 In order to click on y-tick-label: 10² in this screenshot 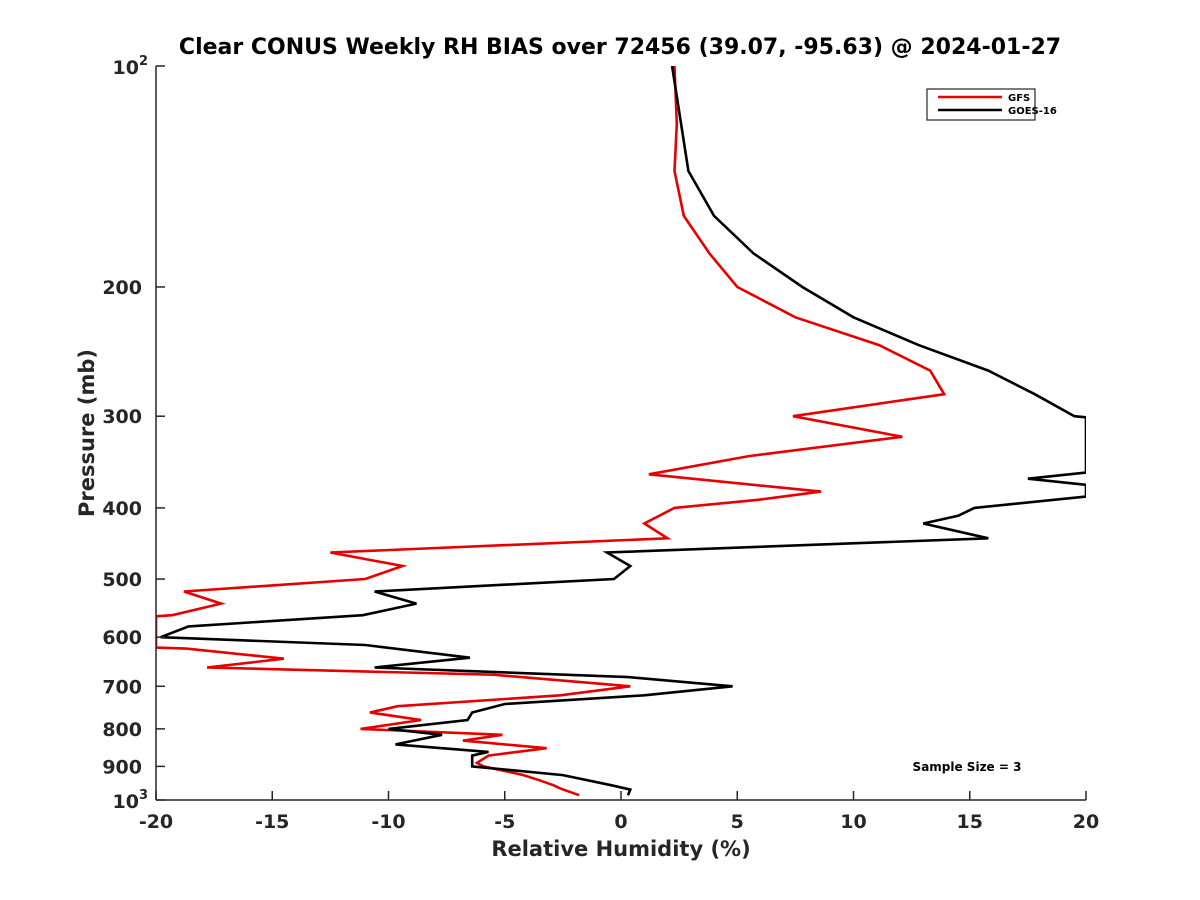, I will do `click(131, 66)`.